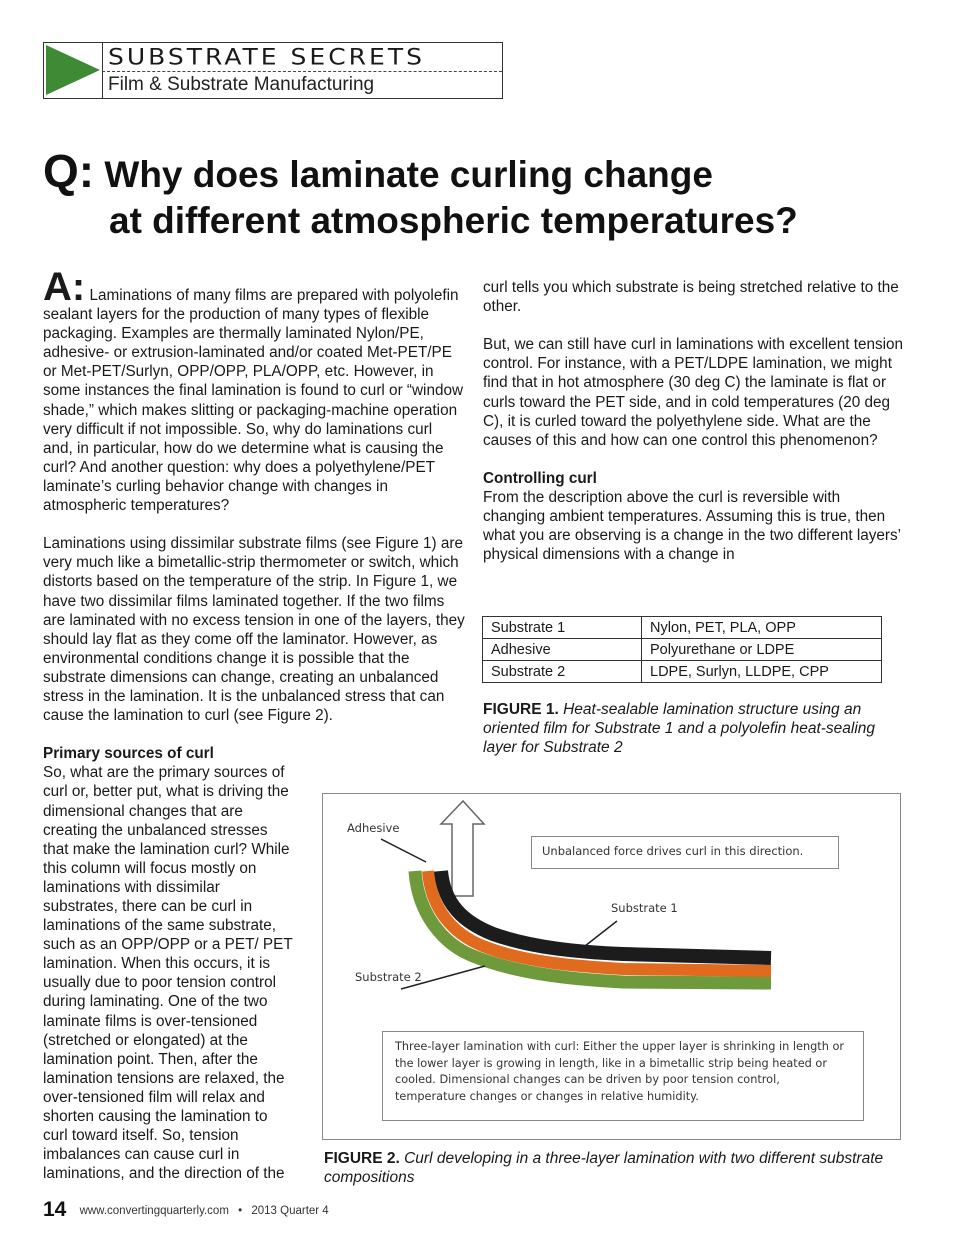  Describe the element at coordinates (403, 850) in the screenshot. I see `adhesive-pointer` at that location.